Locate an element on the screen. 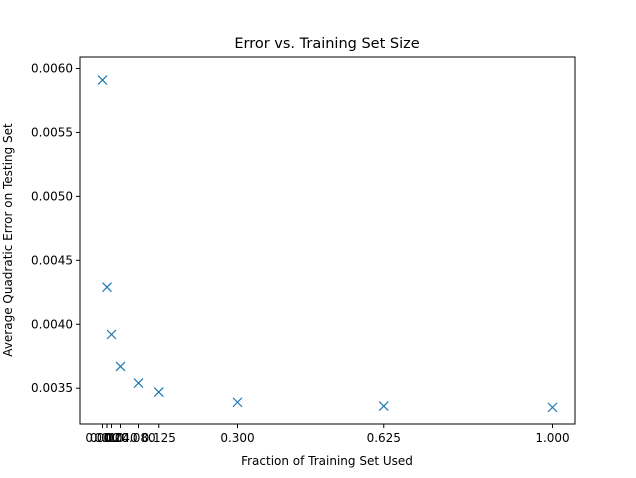 This screenshot has width=636, height=478. x-tick-label: 0.040 is located at coordinates (120, 438).